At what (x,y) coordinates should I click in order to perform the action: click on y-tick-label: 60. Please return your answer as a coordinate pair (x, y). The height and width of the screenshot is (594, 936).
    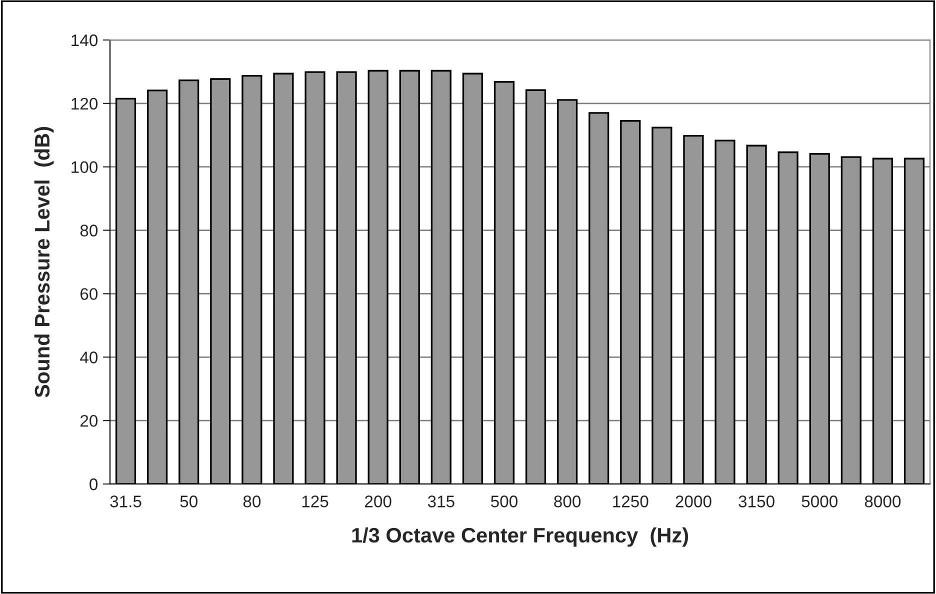
    Looking at the image, I should click on (89, 294).